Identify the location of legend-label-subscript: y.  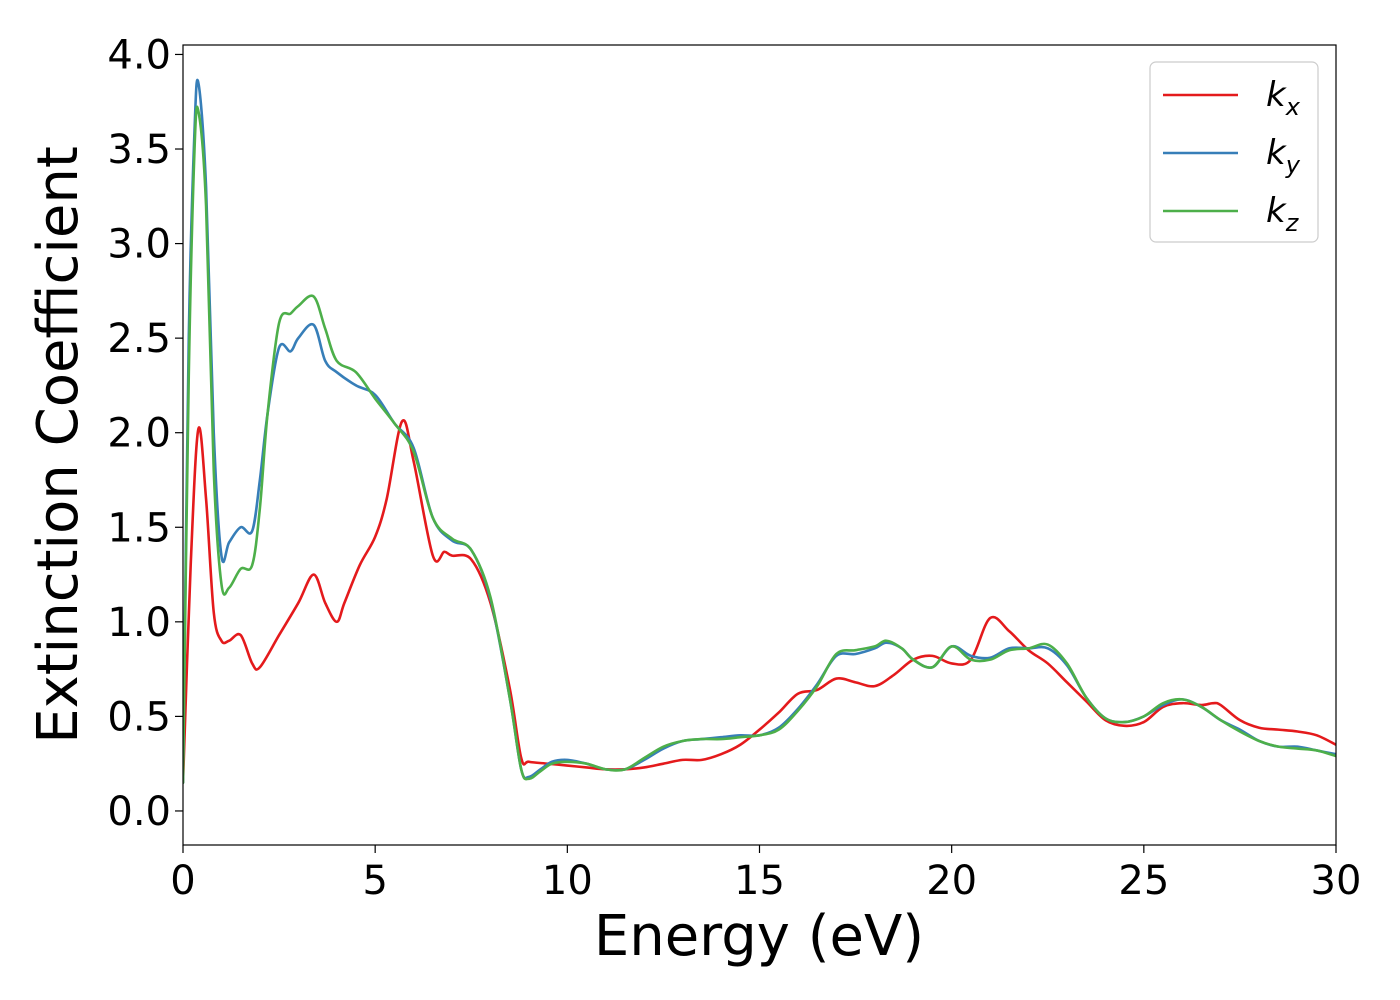
(1293, 165).